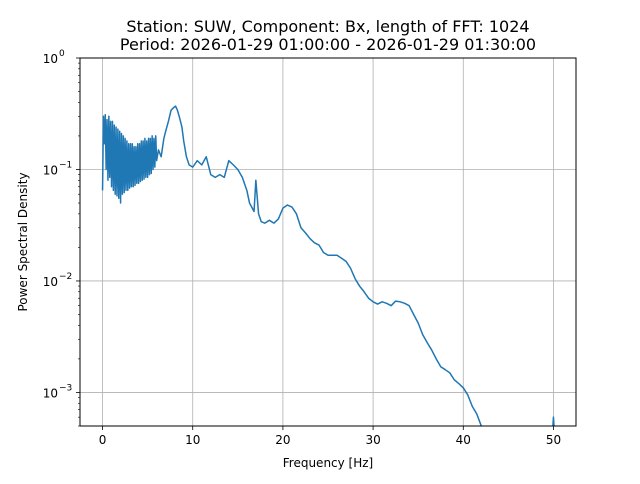  Describe the element at coordinates (328, 463) in the screenshot. I see `x-axis-label: Frequency [Hz]` at that location.